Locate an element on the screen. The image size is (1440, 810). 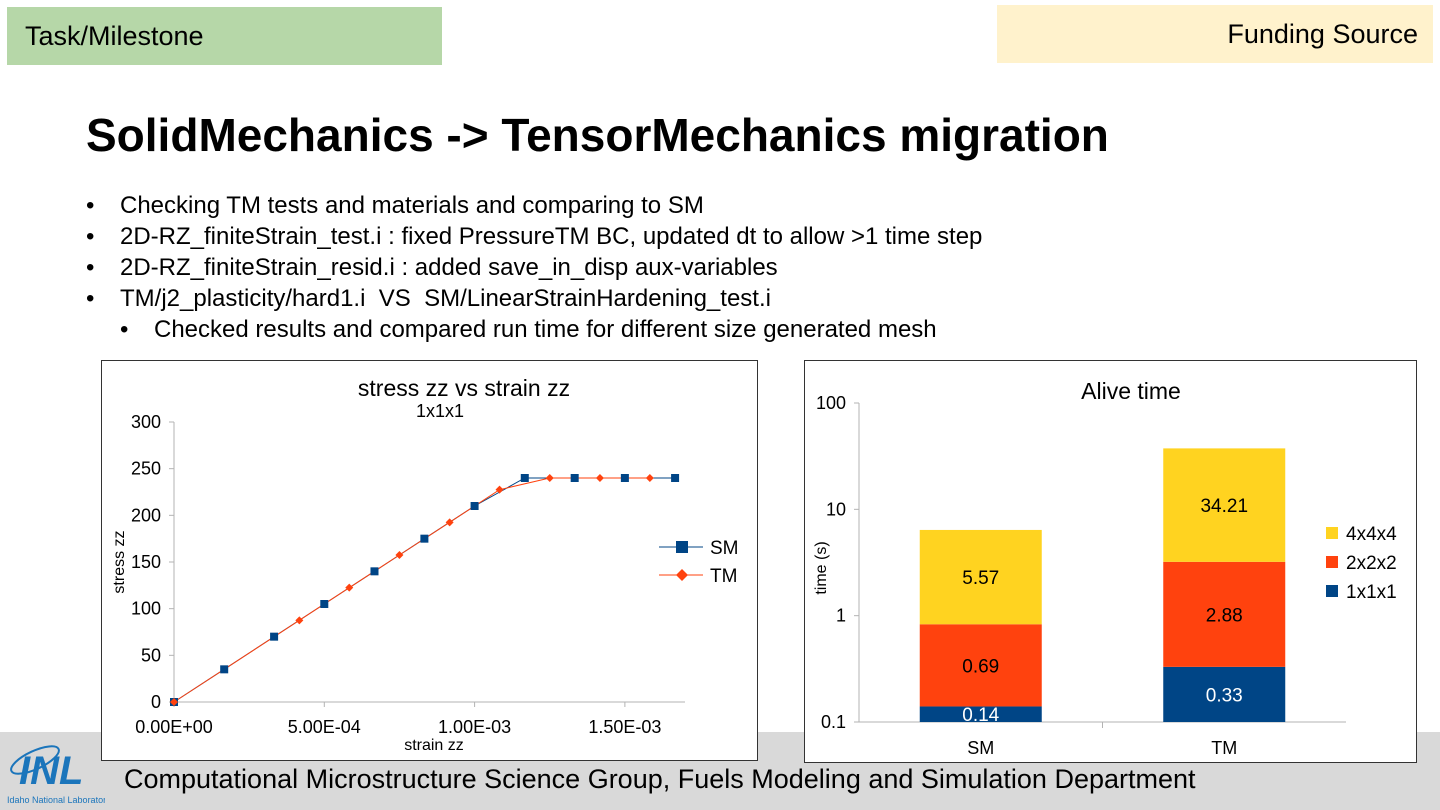
data-label: 5.57 is located at coordinates (980, 578).